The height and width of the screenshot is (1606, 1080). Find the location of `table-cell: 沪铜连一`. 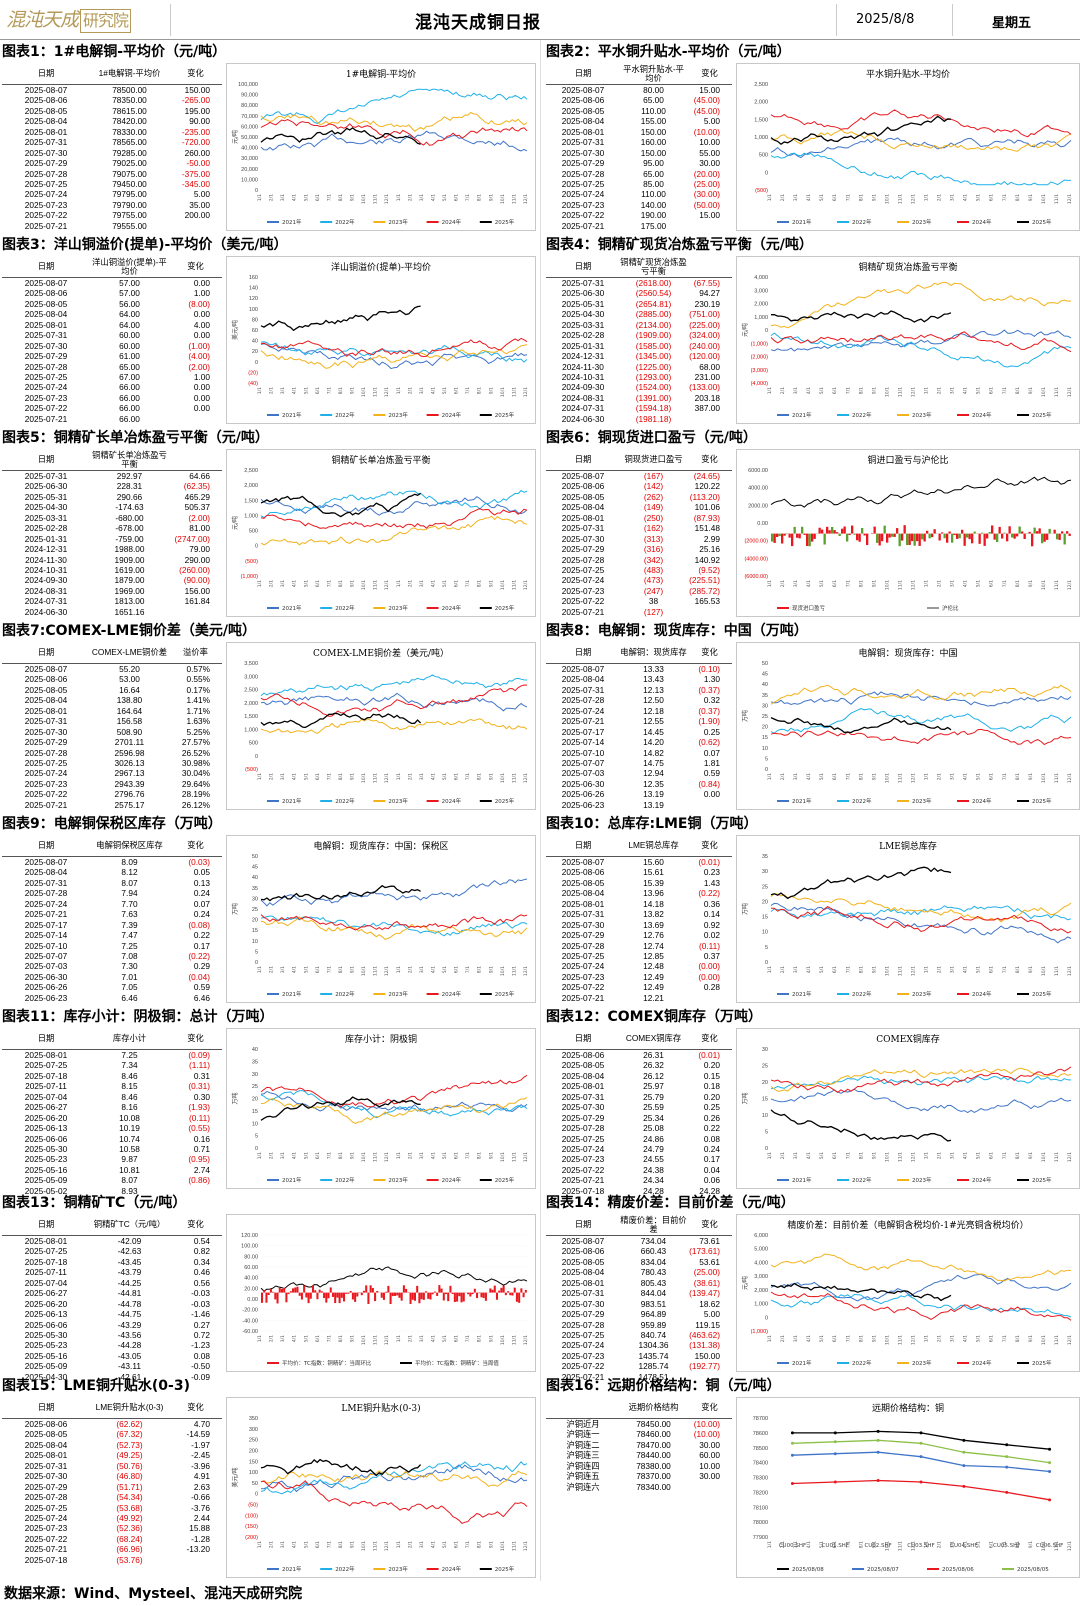

table-cell: 沪铜连一 is located at coordinates (583, 1434).